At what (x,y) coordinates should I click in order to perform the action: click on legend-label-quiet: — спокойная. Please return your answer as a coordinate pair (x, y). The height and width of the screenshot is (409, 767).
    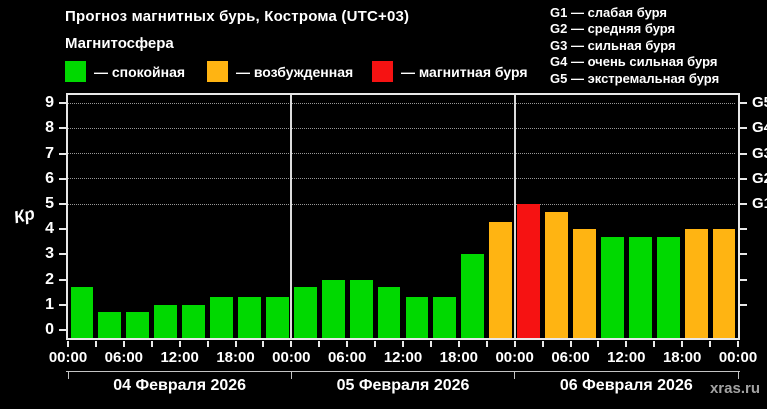
    Looking at the image, I should click on (140, 71).